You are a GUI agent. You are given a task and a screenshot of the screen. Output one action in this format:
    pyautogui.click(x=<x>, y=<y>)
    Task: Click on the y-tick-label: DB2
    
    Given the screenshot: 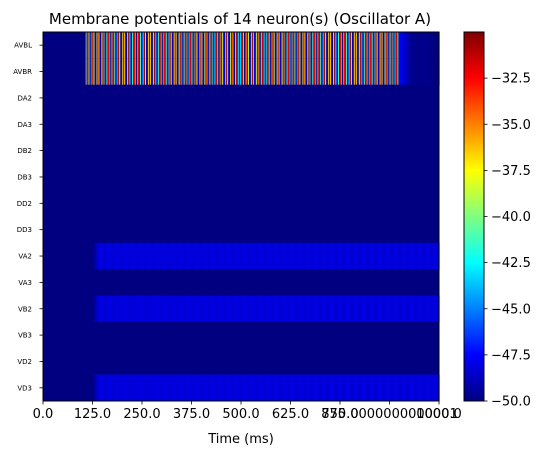 What is the action you would take?
    pyautogui.click(x=24, y=151)
    